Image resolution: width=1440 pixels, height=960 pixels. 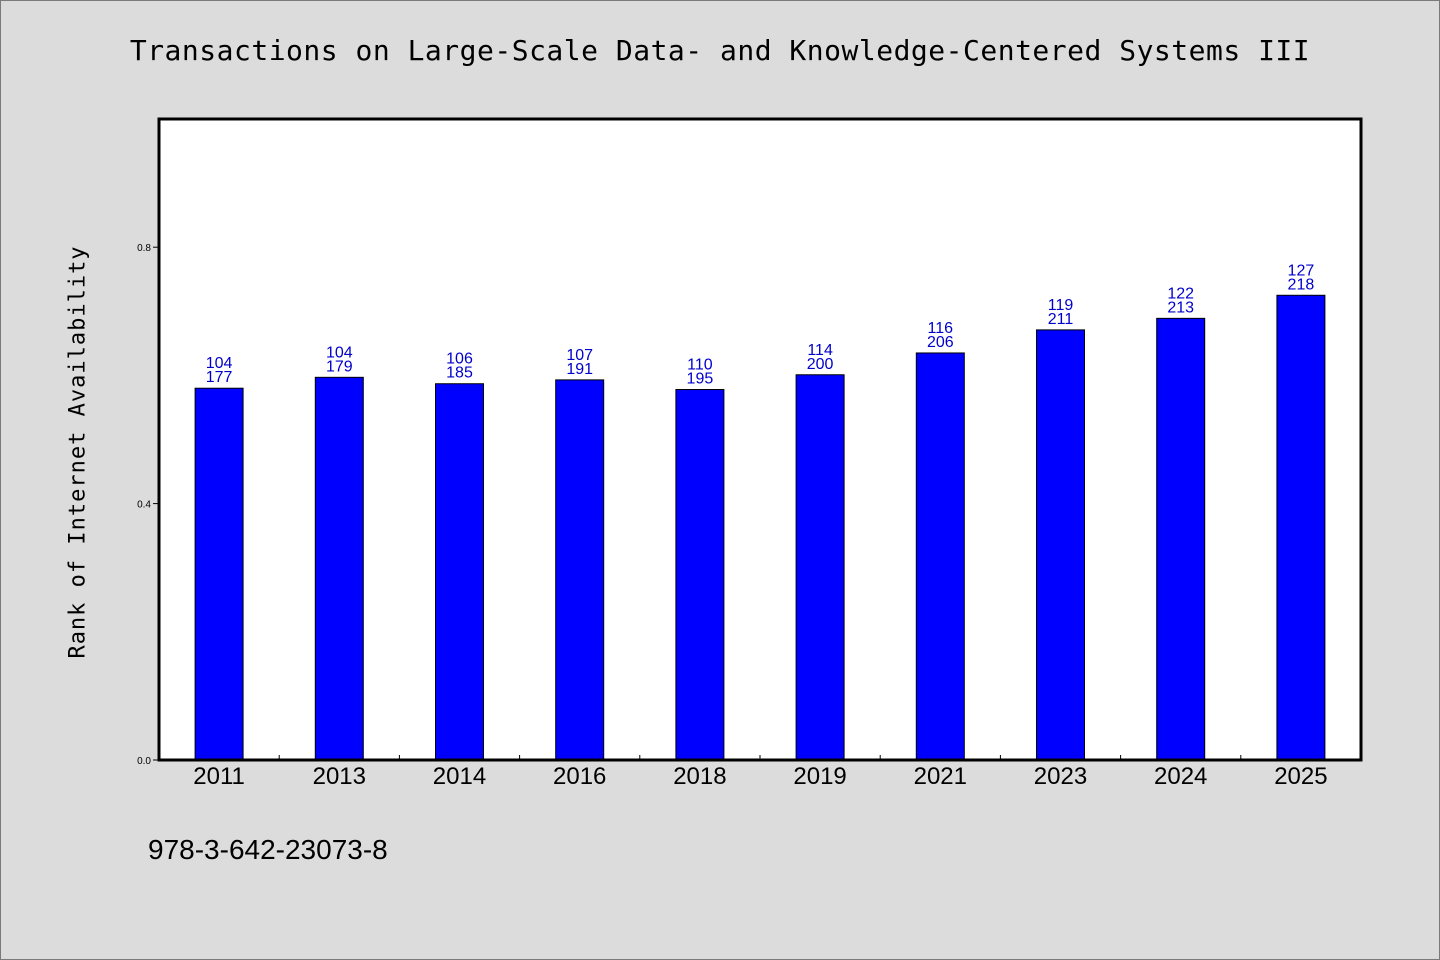 What do you see at coordinates (144, 505) in the screenshot?
I see `y-tick-label: 0.4` at bounding box center [144, 505].